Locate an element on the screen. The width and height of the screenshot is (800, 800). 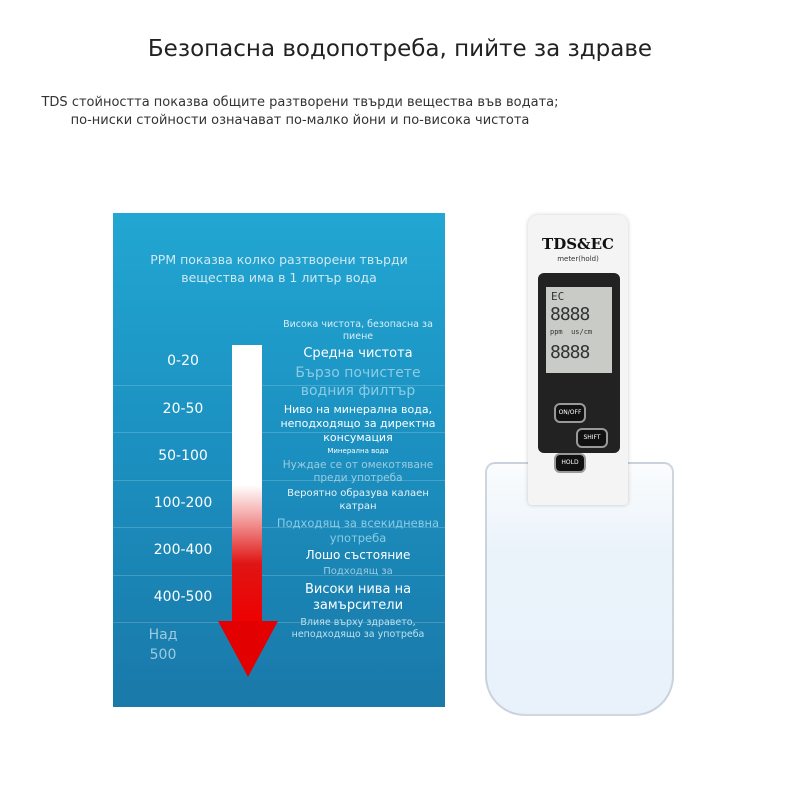
description: Лошо състояние is located at coordinates (358, 555).